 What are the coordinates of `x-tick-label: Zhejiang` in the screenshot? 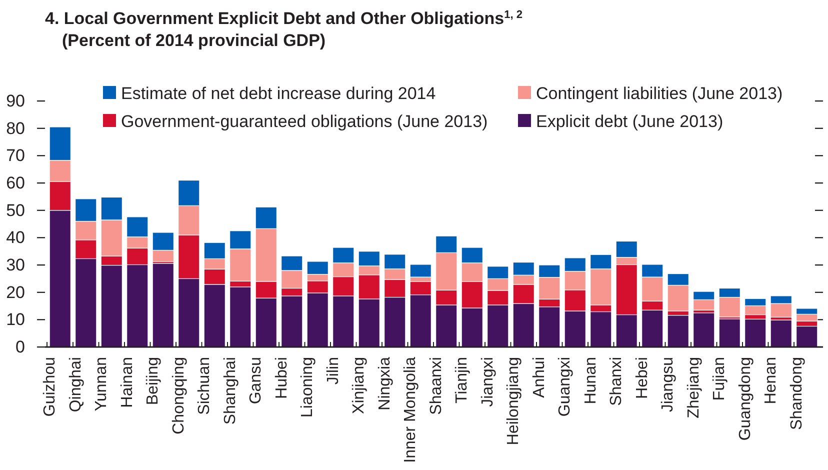 It's located at (693, 387).